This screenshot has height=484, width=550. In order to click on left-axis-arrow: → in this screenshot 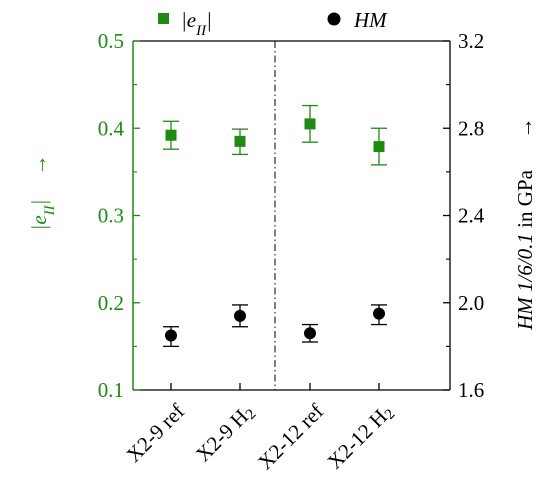, I will do `click(39, 165)`.